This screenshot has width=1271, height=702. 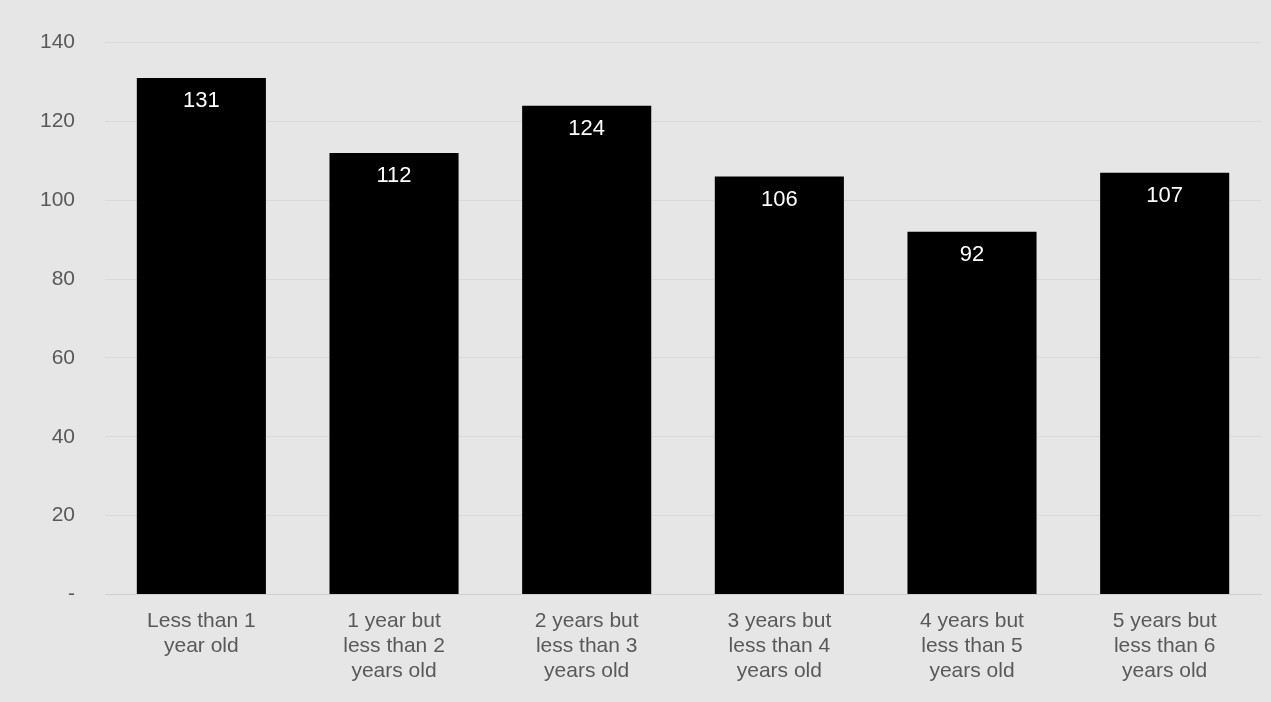 What do you see at coordinates (63, 277) in the screenshot?
I see `y-tick-label: 80` at bounding box center [63, 277].